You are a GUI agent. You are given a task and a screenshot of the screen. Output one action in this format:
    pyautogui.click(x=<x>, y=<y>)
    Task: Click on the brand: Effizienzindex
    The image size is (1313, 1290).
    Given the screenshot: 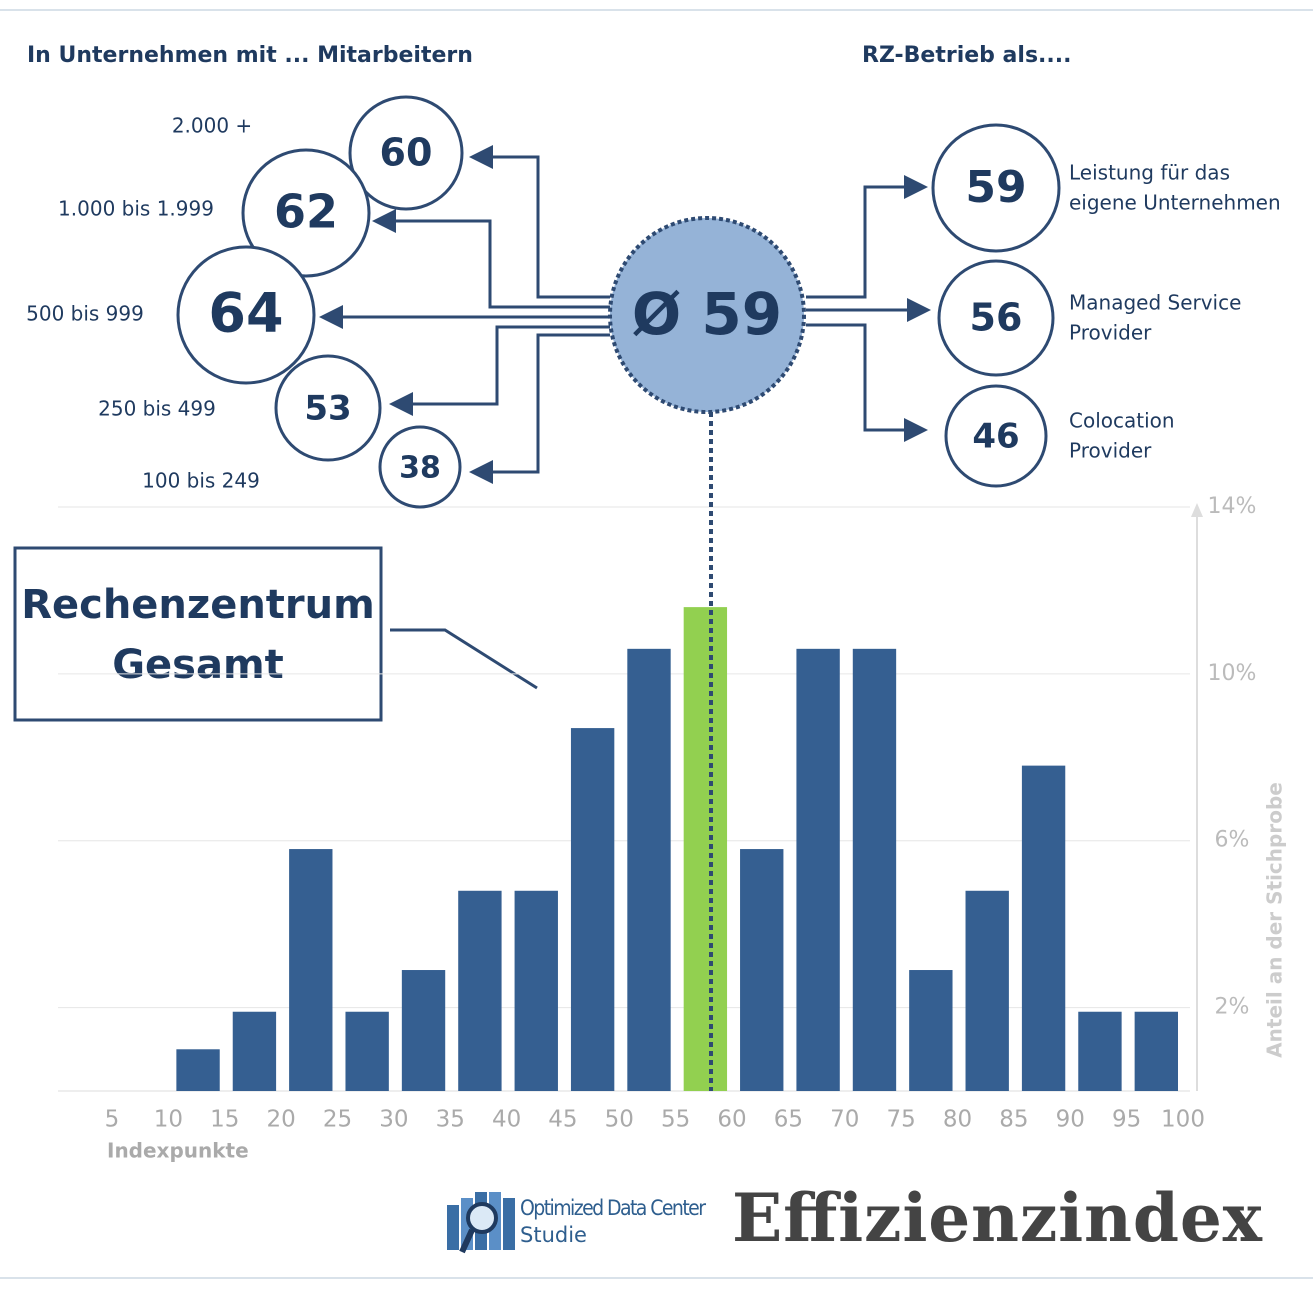 What is the action you would take?
    pyautogui.click(x=997, y=1218)
    